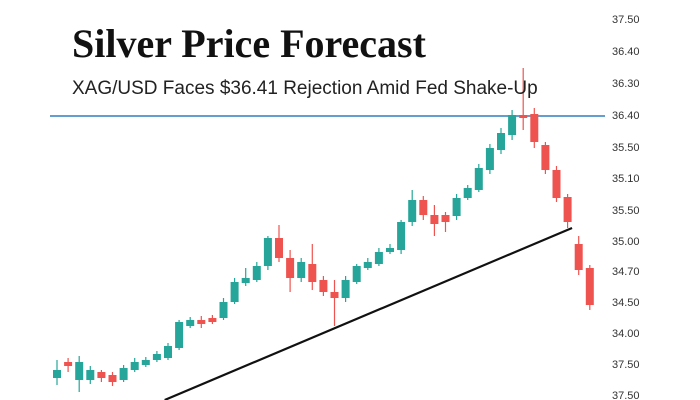 The width and height of the screenshot is (700, 400). Describe the element at coordinates (249, 43) in the screenshot. I see `chart-title: Silver Price Forecast` at that location.